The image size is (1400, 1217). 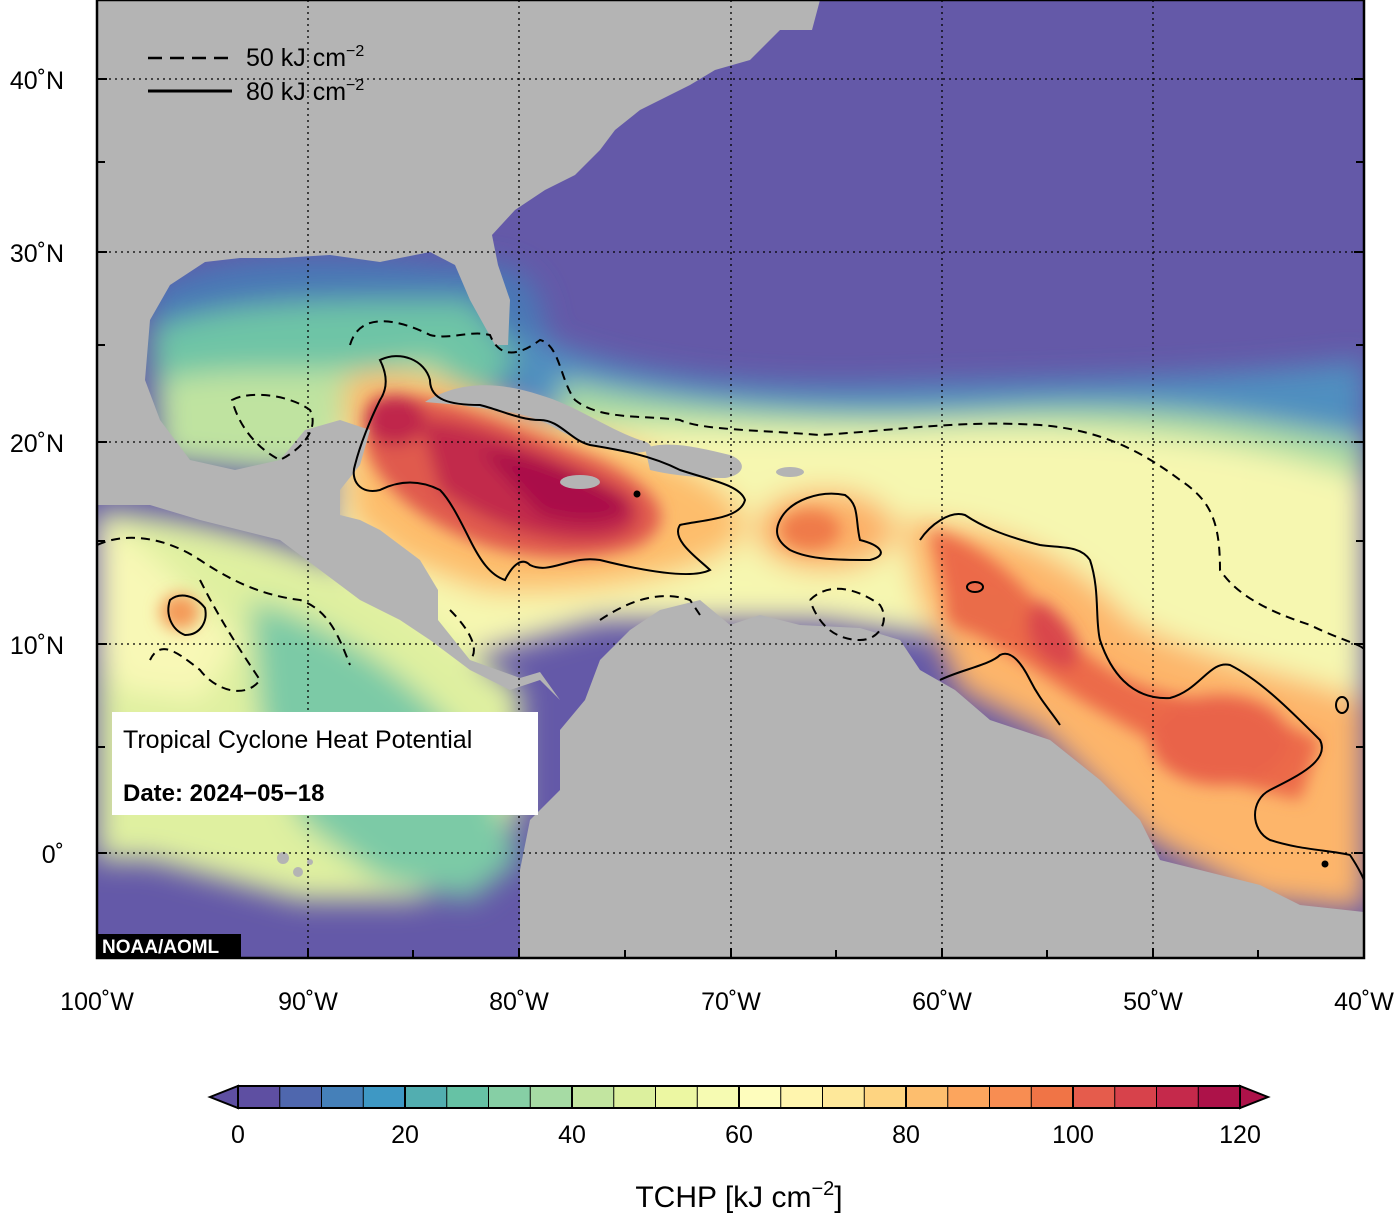 I want to click on colorbar-tick-80: 80, so click(x=906, y=1135).